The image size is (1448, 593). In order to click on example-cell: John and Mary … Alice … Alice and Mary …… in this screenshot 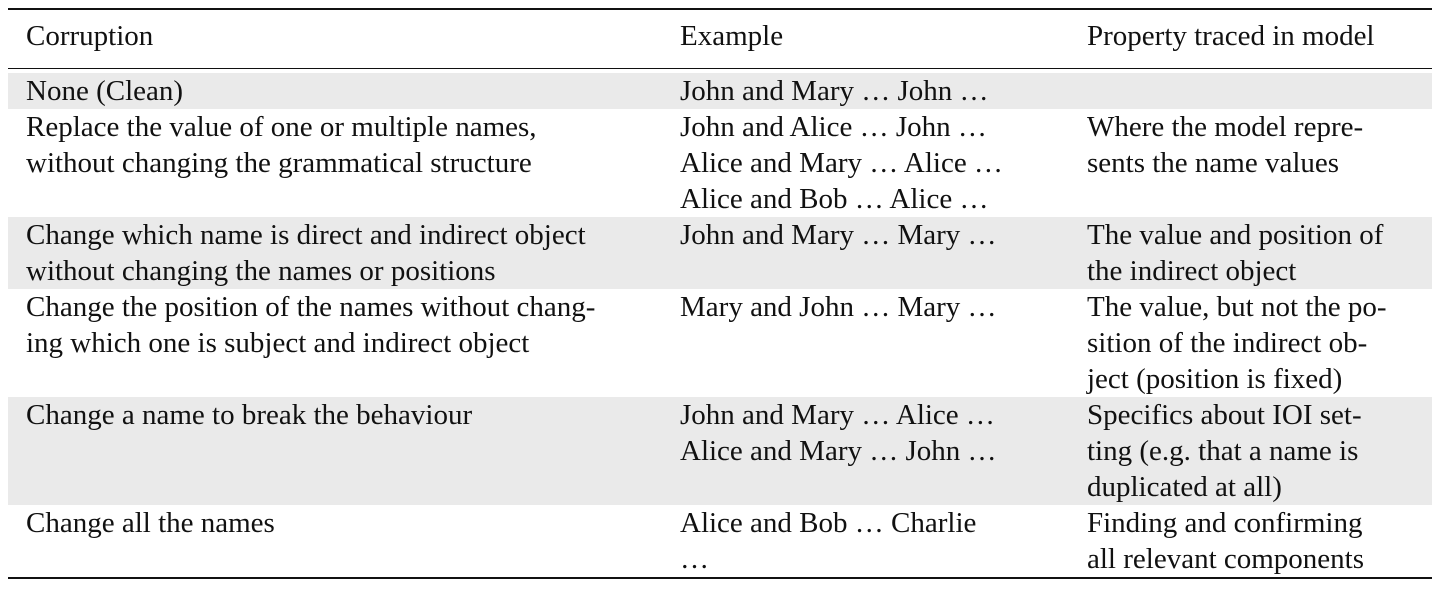, I will do `click(838, 433)`.